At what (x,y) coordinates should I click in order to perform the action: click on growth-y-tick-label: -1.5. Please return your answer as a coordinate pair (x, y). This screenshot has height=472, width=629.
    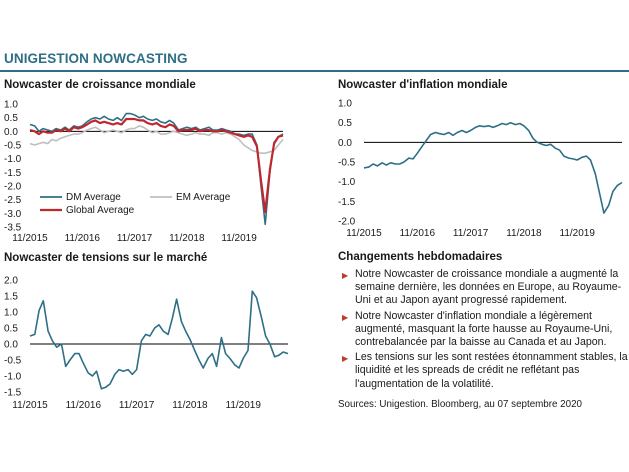
    Looking at the image, I should click on (13, 173).